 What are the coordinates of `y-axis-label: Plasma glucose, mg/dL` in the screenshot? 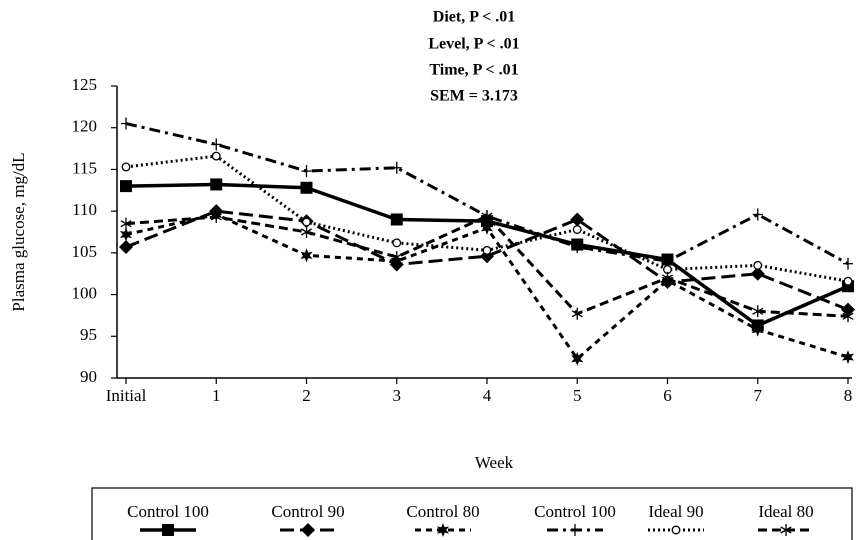 It's located at (18, 231).